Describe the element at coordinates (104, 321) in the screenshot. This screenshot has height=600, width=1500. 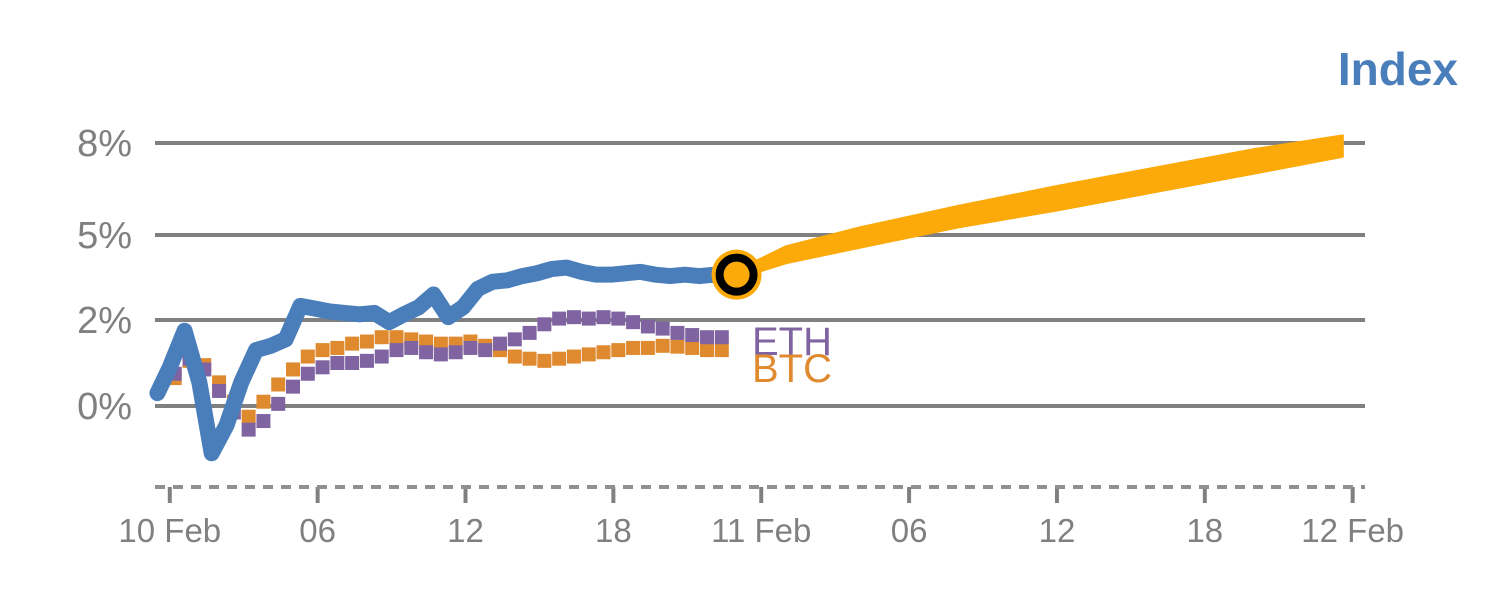
I see `ytick-label-2%: 2%` at that location.